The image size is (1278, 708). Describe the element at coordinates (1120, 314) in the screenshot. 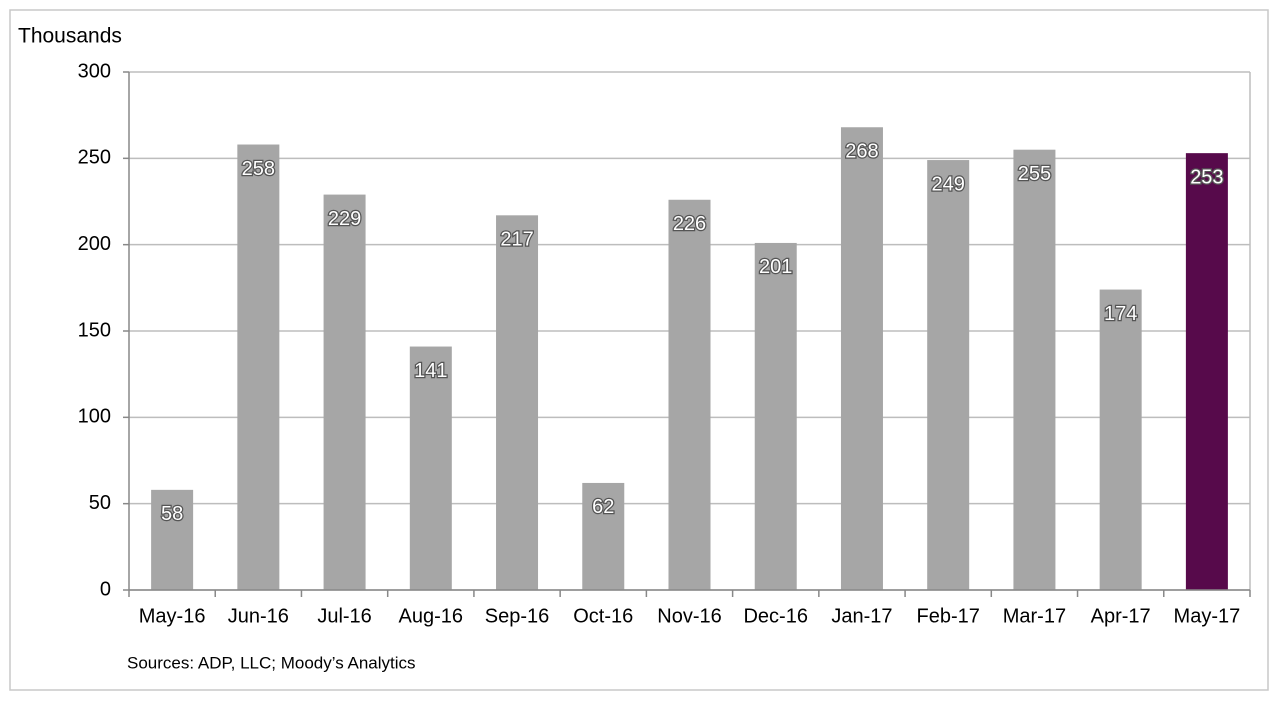

I see `value-label: 174` at that location.